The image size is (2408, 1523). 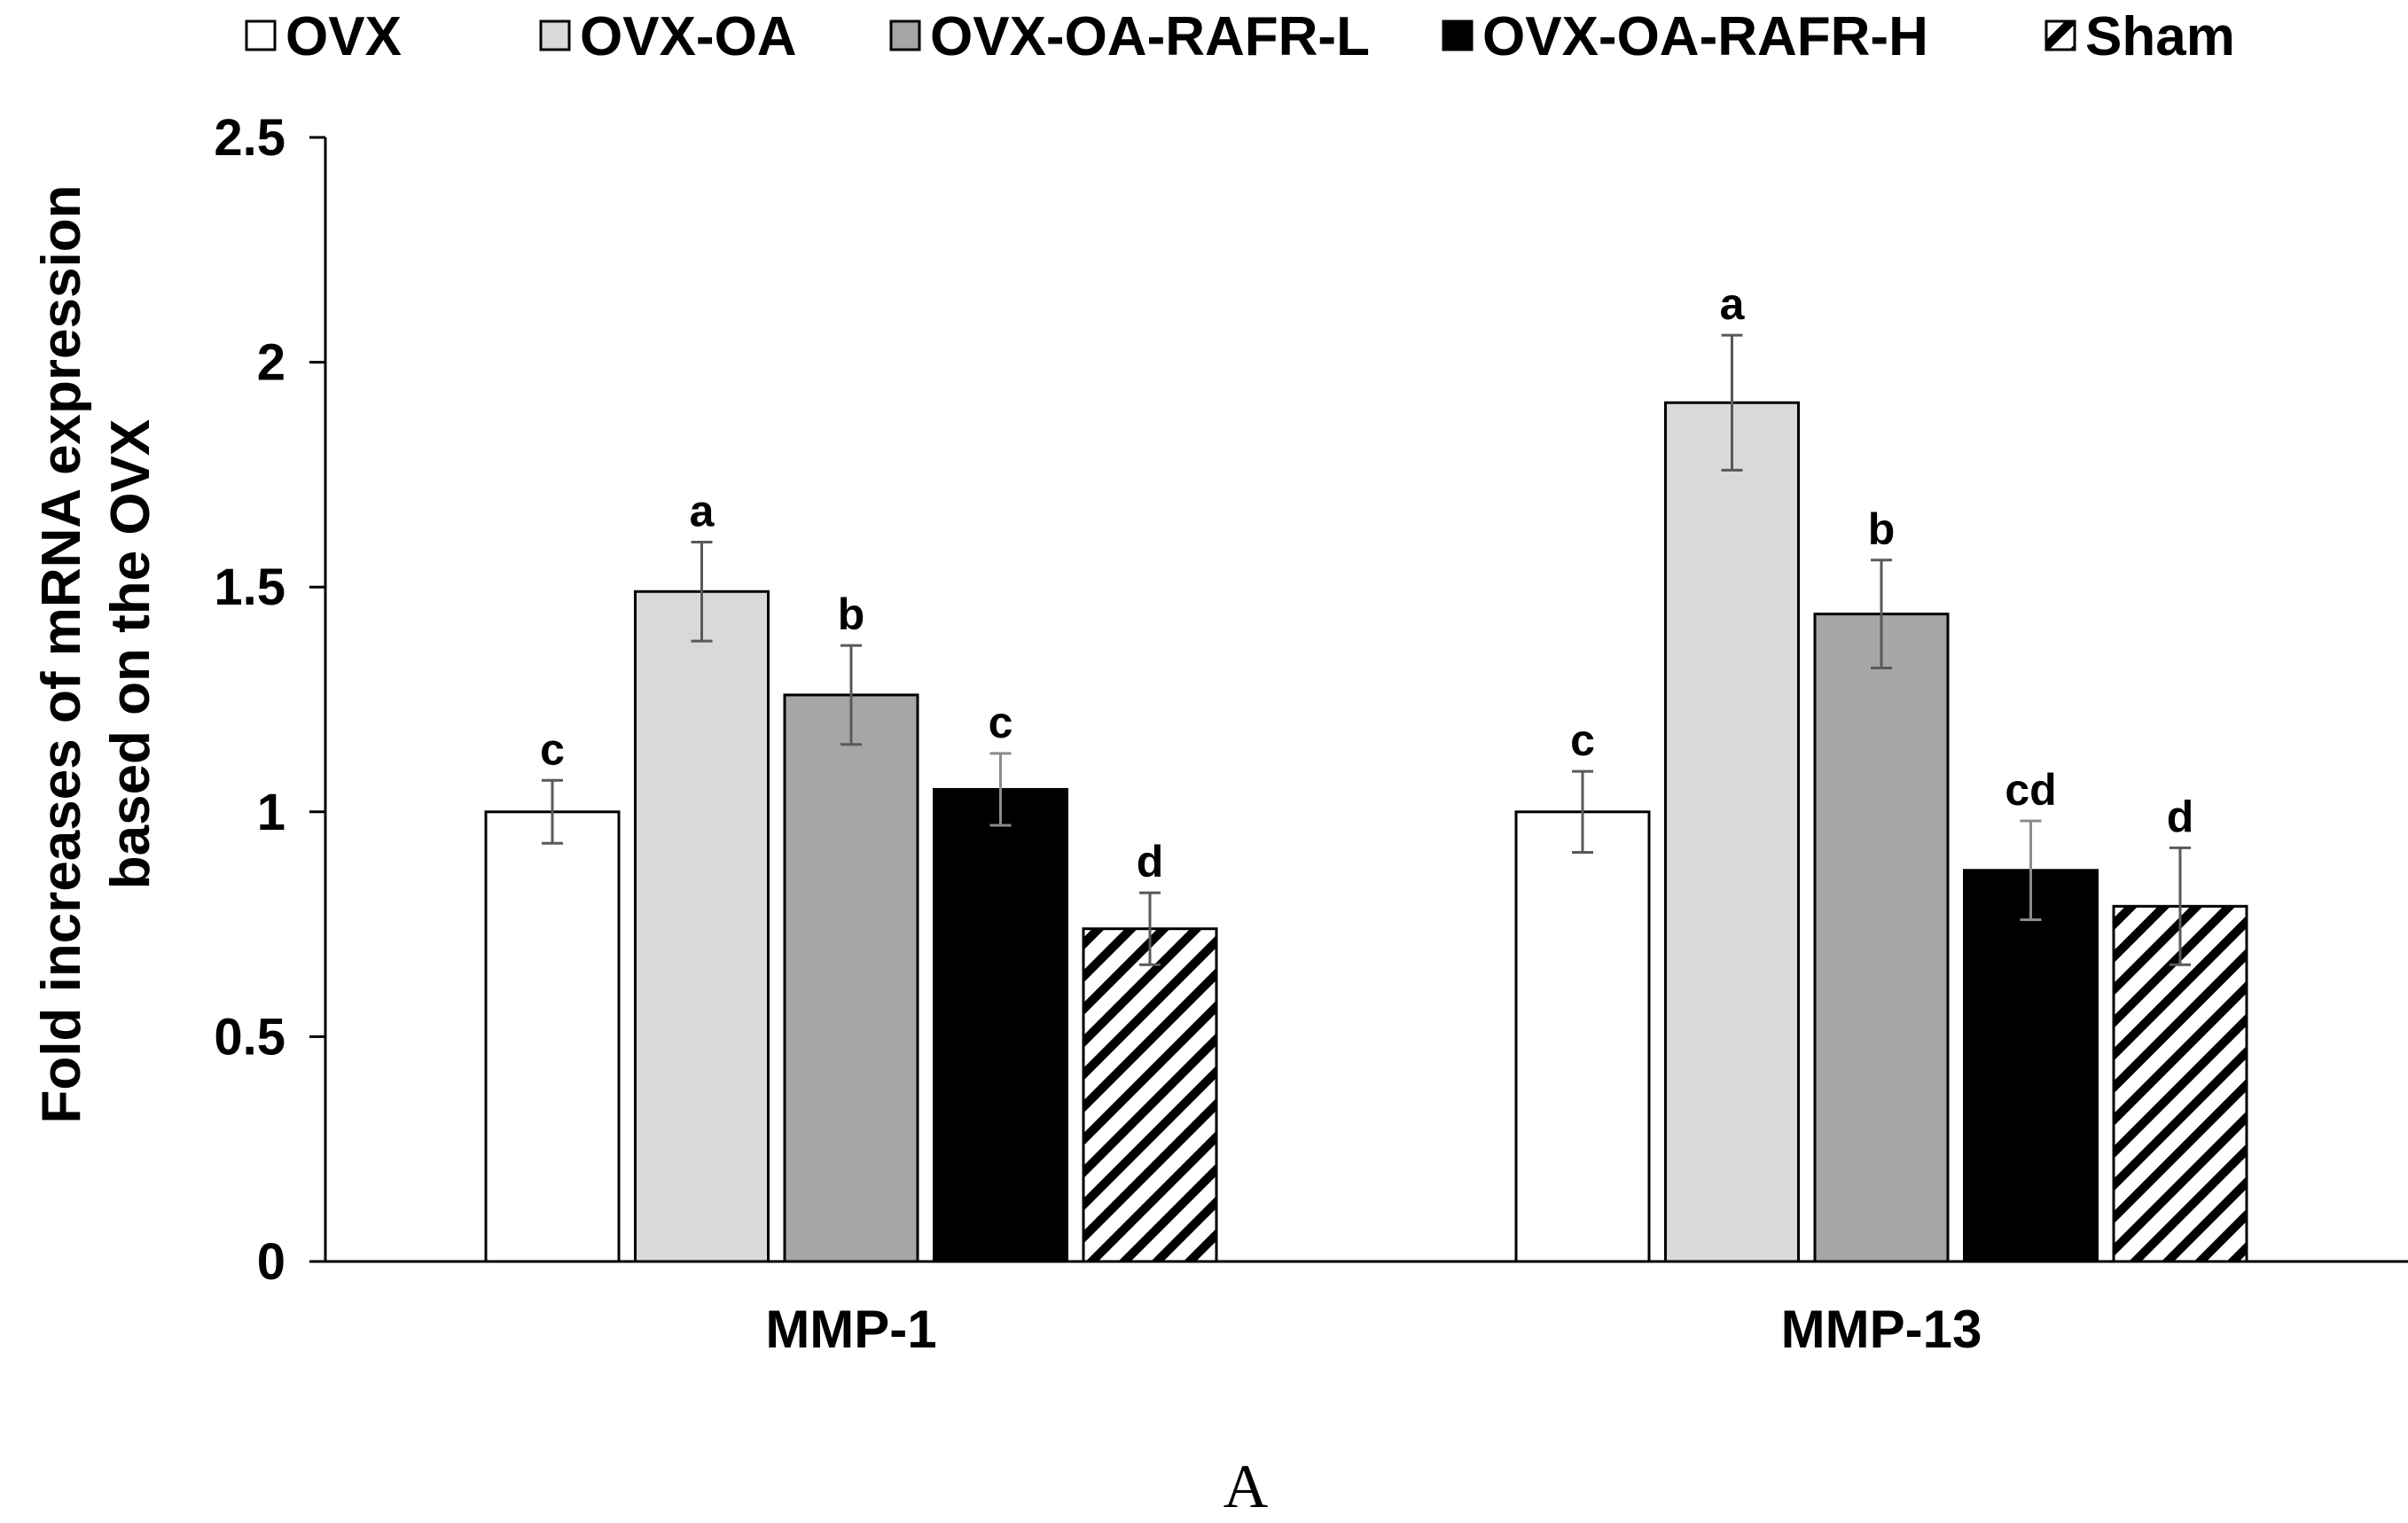 What do you see at coordinates (343, 36) in the screenshot?
I see `legend-label: OVX` at bounding box center [343, 36].